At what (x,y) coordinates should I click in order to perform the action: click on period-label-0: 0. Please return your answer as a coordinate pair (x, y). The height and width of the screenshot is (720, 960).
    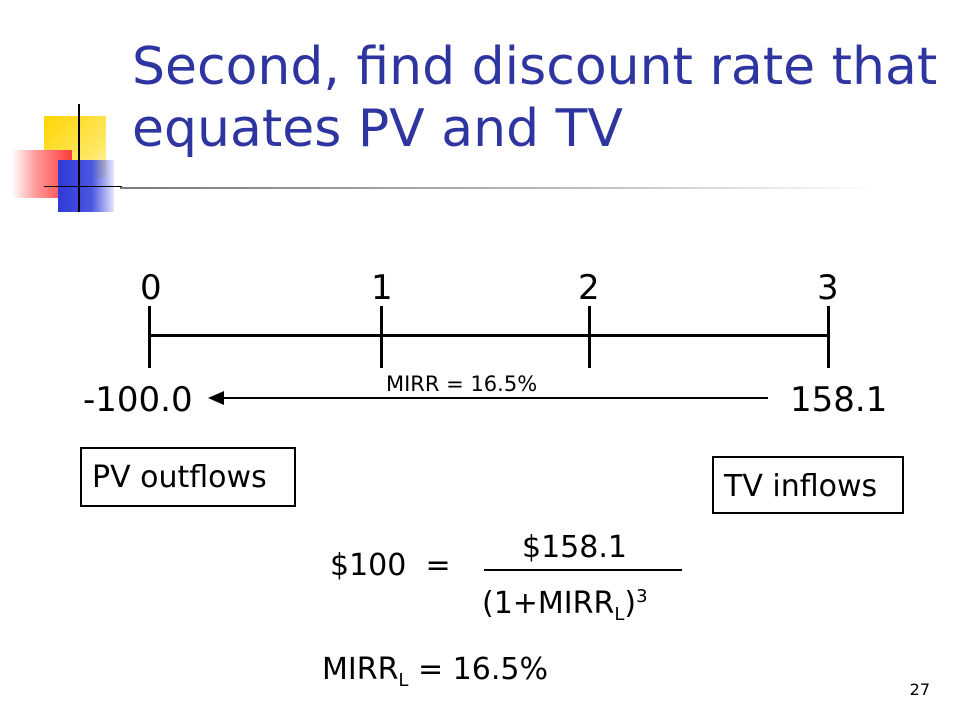
    Looking at the image, I should click on (151, 288).